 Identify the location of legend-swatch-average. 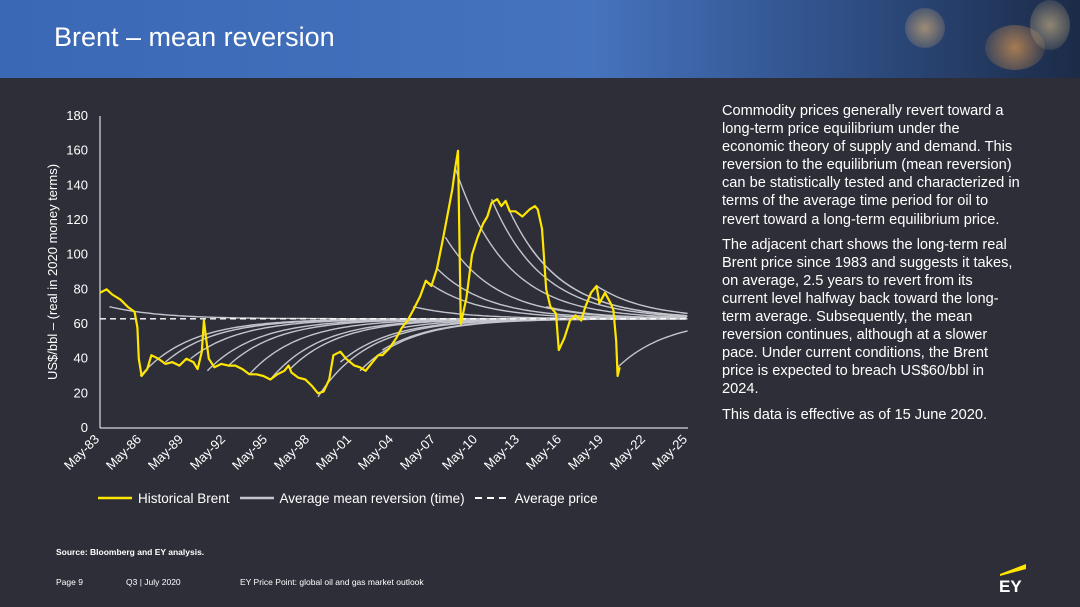
(491, 498).